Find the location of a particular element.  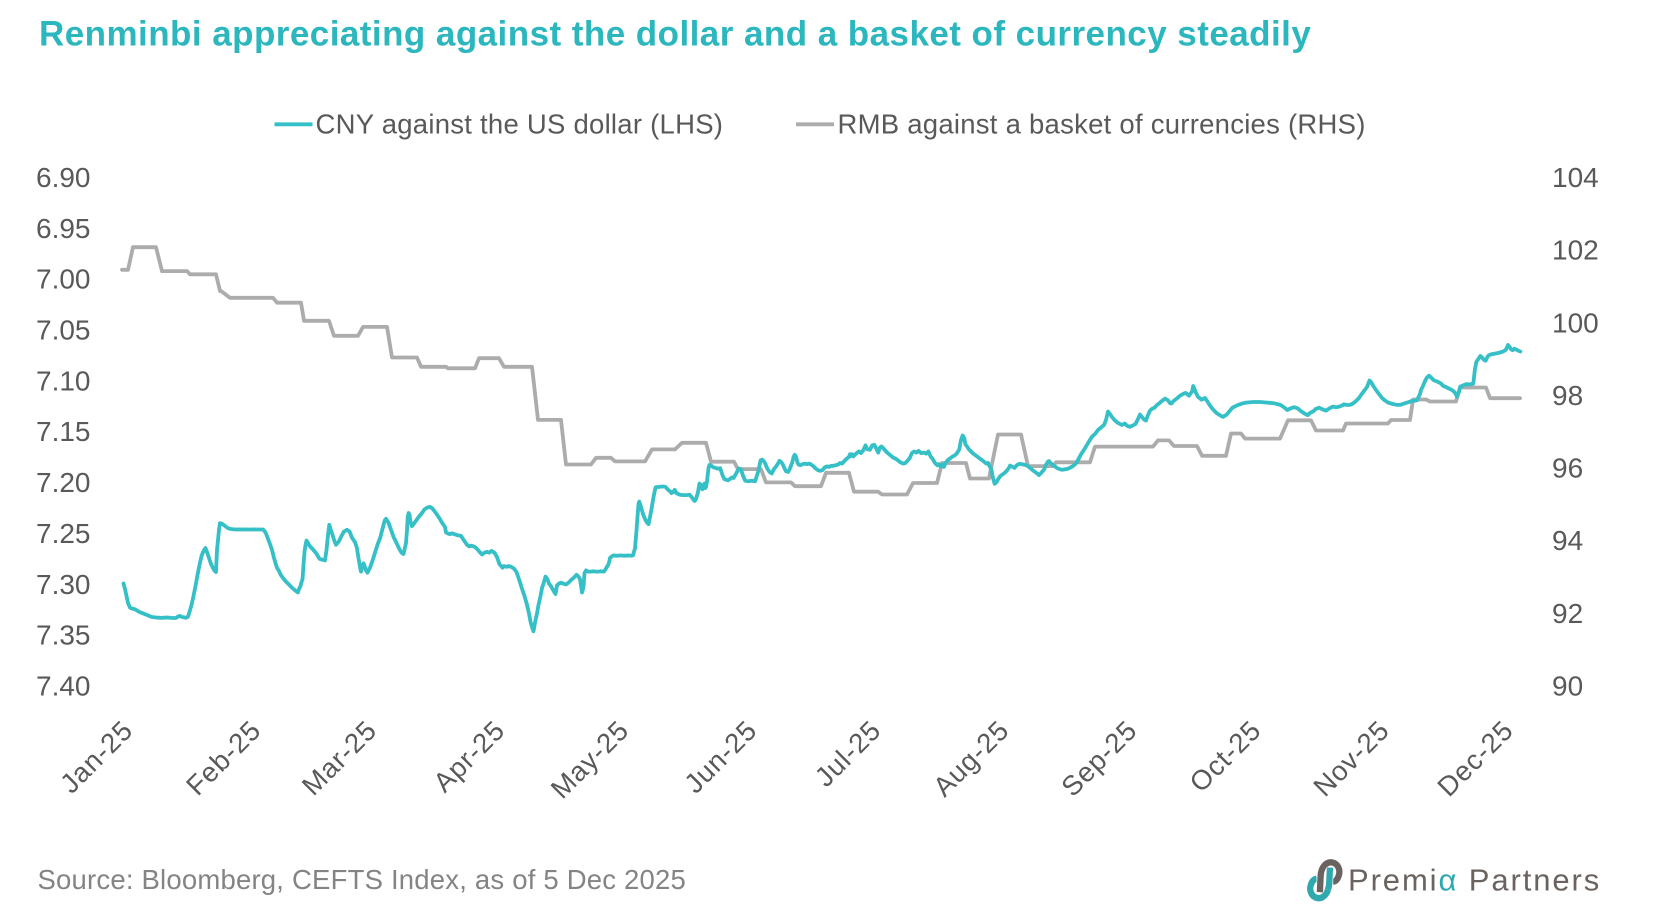

svg-text: 7.00 is located at coordinates (63, 279).